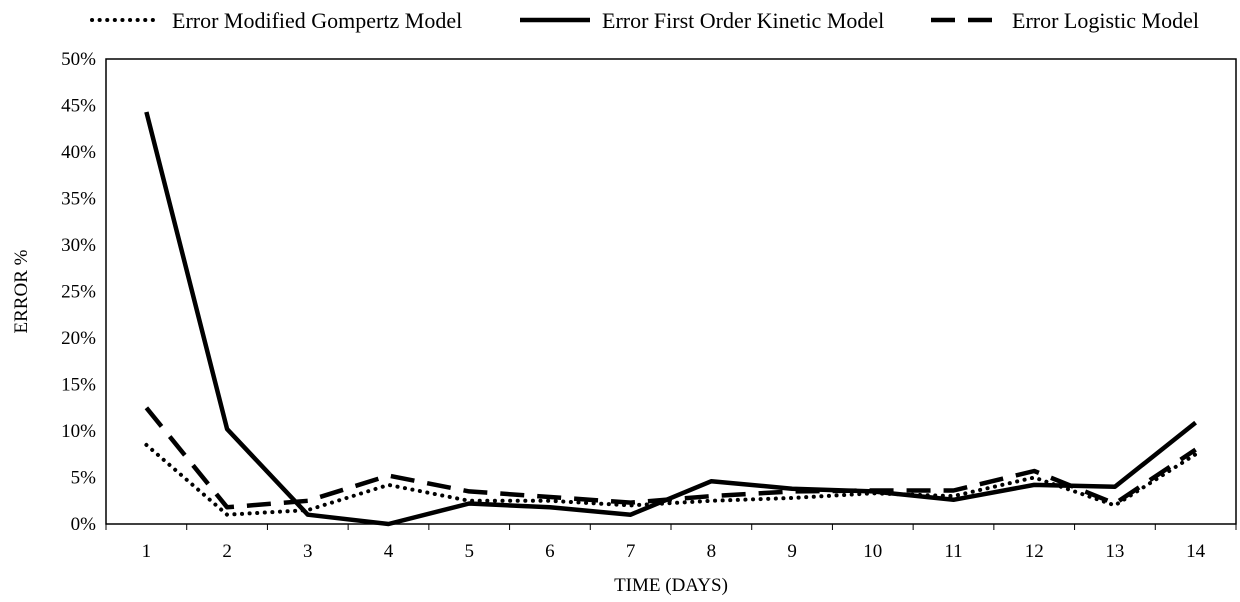 The height and width of the screenshot is (602, 1240). I want to click on x-tick-label: 8, so click(712, 551).